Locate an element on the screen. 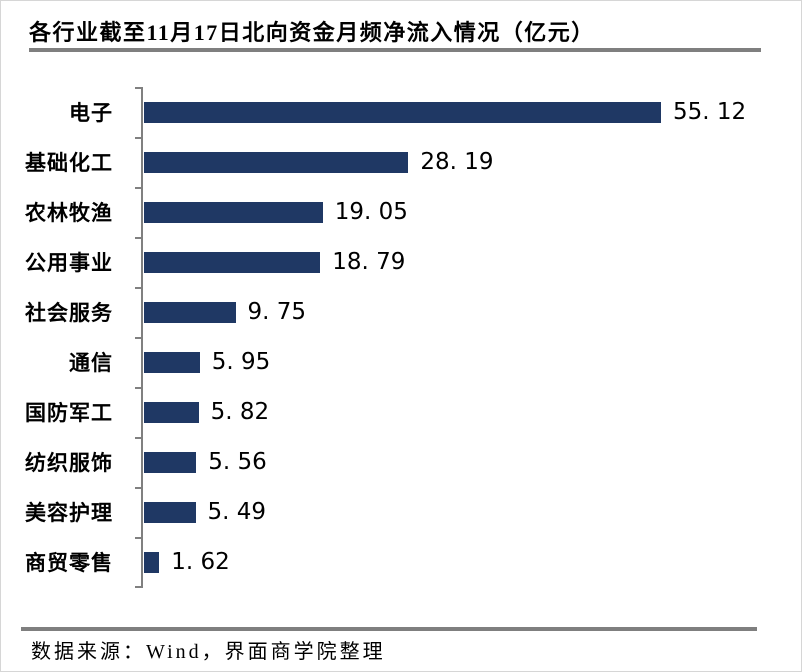 The image size is (802, 672). value-label: 5. 56 is located at coordinates (237, 462).